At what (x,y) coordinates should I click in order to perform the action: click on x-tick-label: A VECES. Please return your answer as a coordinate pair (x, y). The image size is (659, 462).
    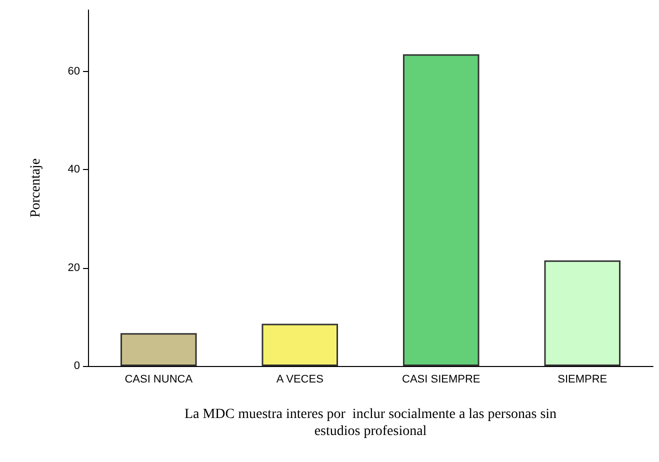
    Looking at the image, I should click on (300, 380).